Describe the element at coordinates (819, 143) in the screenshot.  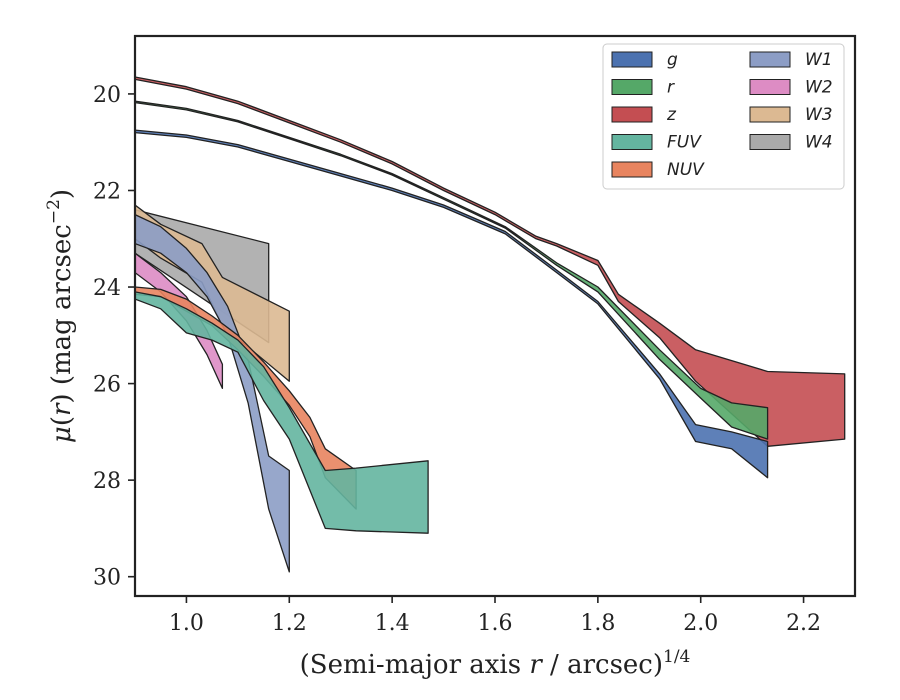
I see `legend-label-w4: W4` at that location.